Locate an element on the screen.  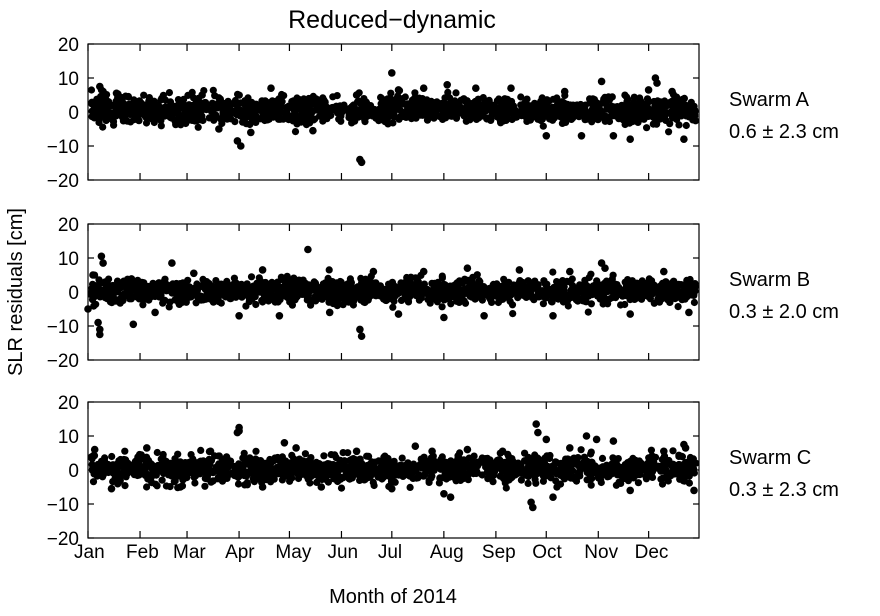
series-name-swarm-a: Swarm A is located at coordinates (769, 100).